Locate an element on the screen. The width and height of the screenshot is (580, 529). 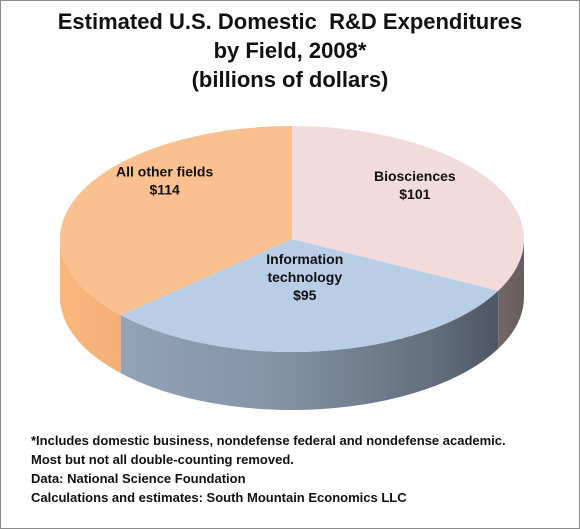
data-label-name-all-other-fields: All other fields is located at coordinates (164, 171).